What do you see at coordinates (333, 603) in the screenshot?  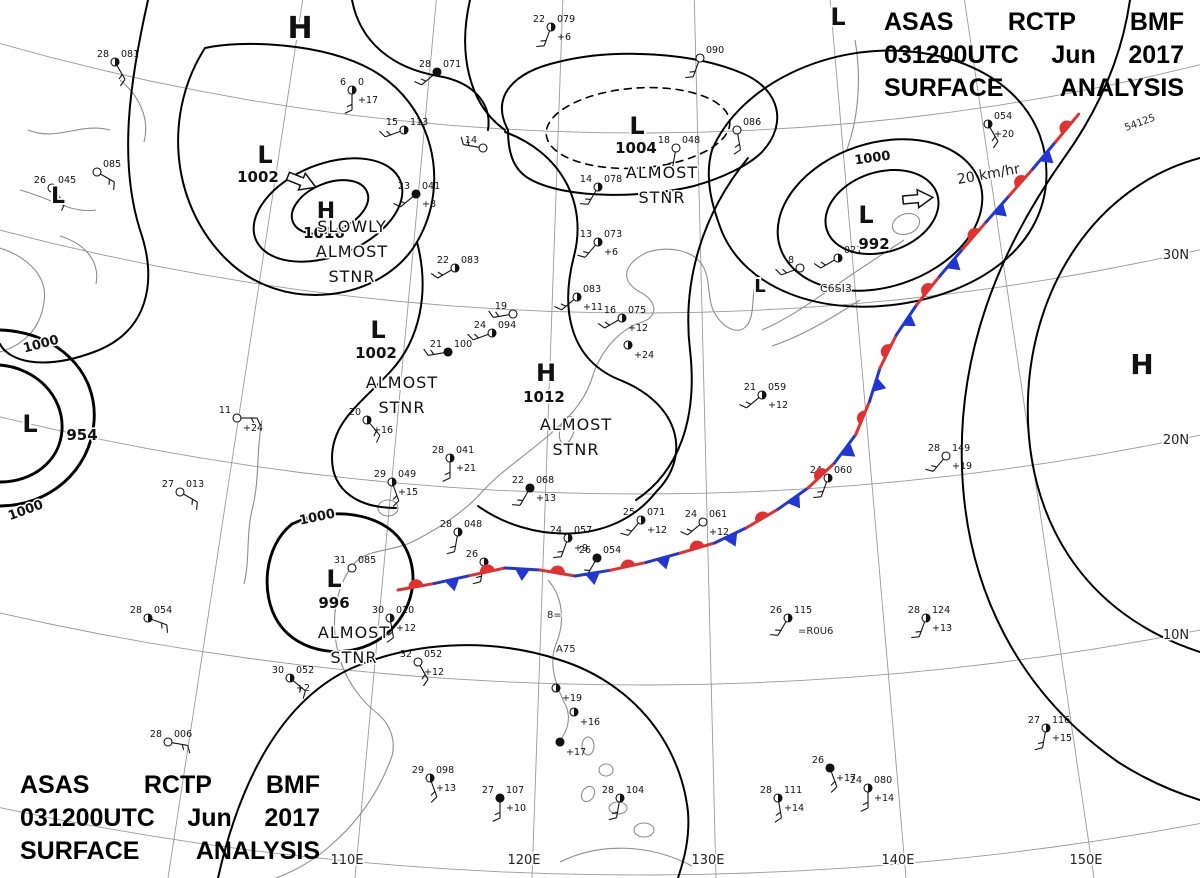 I see `center-pressure-value: 996` at bounding box center [333, 603].